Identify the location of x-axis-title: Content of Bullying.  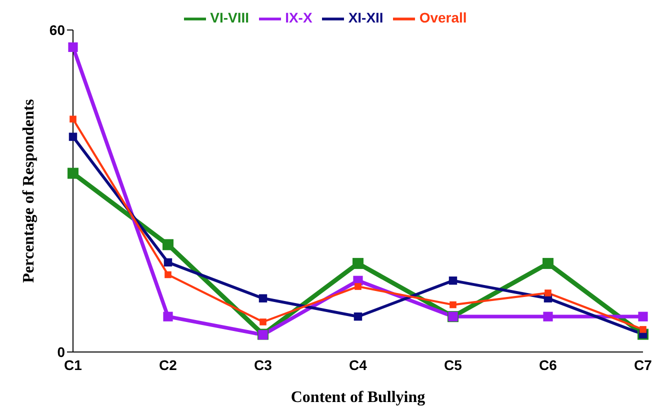
(358, 397).